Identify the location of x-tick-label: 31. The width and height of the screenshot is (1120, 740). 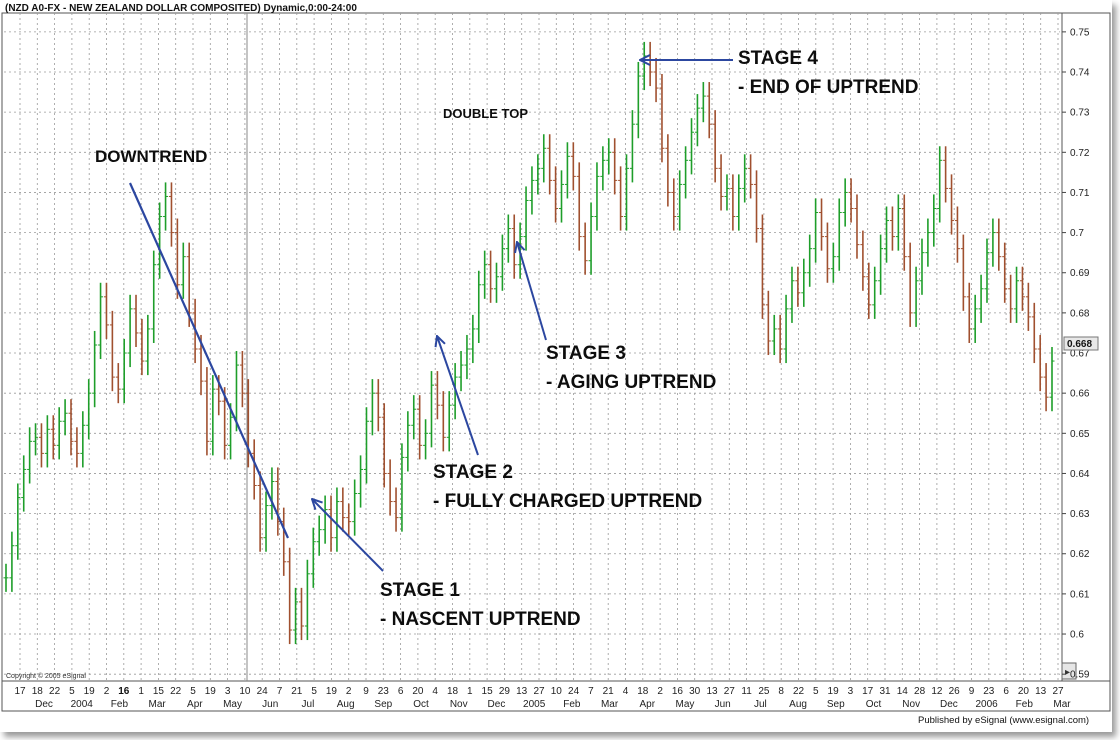
(885, 691).